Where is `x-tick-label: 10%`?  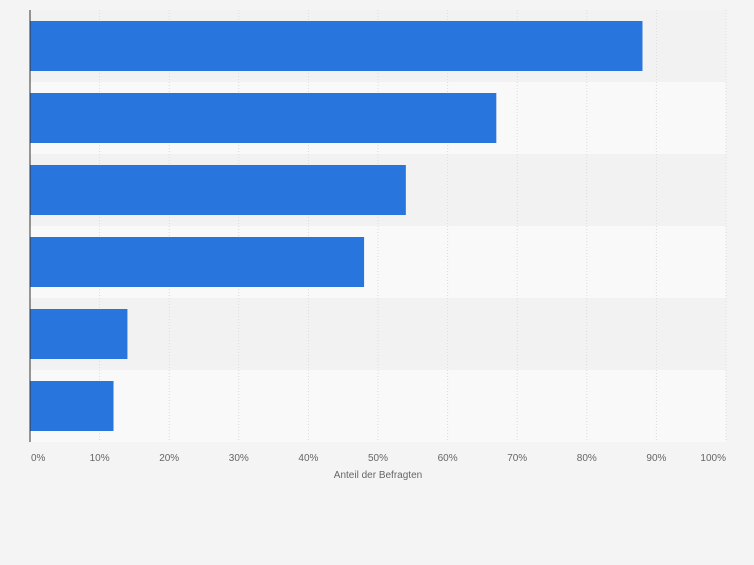
x-tick-label: 10% is located at coordinates (100, 458).